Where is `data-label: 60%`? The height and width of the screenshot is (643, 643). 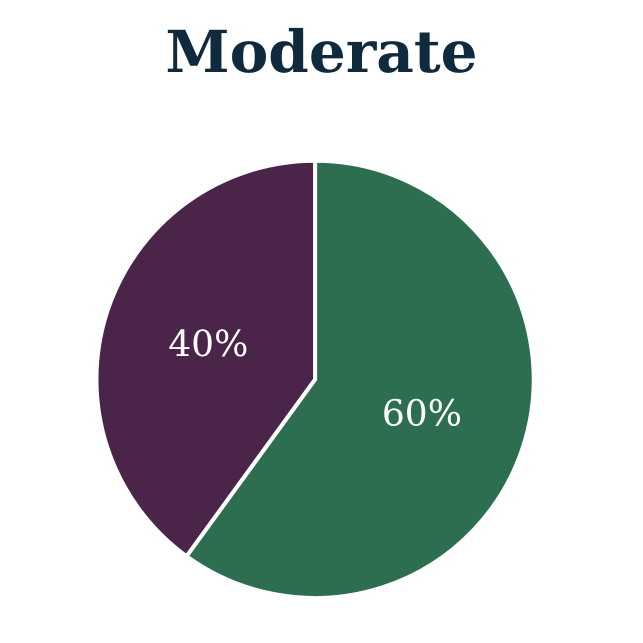
data-label: 60% is located at coordinates (422, 414).